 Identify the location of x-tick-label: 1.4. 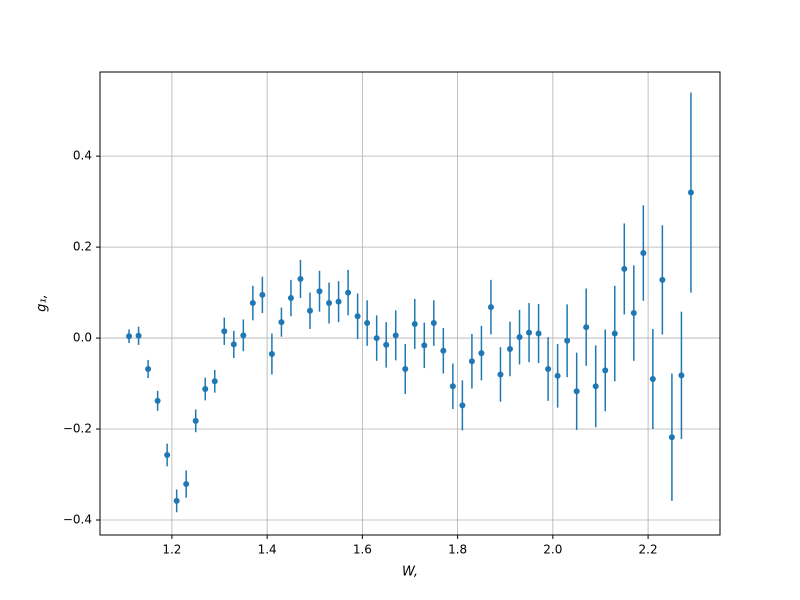
(267, 550).